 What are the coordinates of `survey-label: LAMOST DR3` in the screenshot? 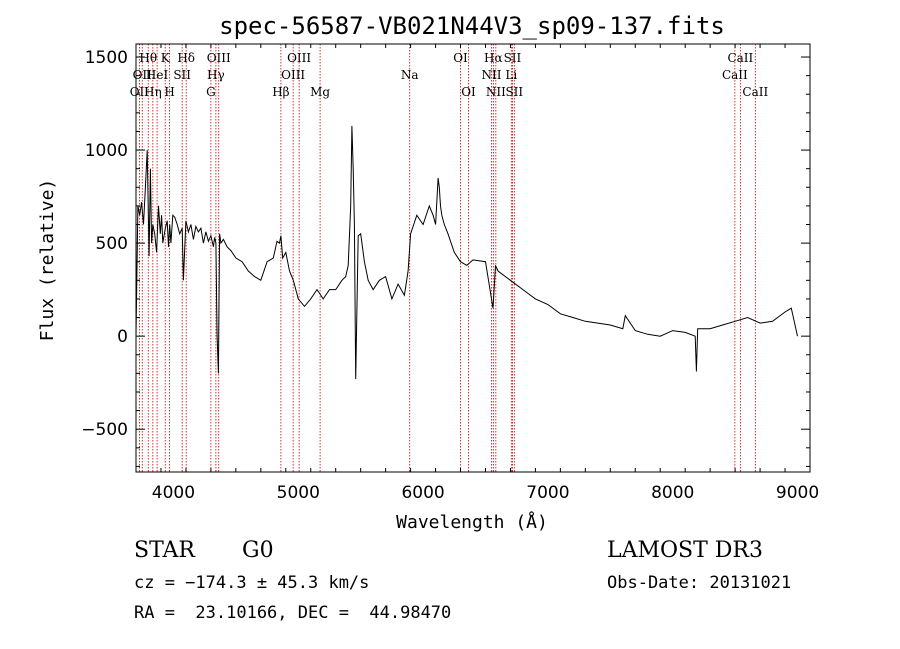 It's located at (685, 550).